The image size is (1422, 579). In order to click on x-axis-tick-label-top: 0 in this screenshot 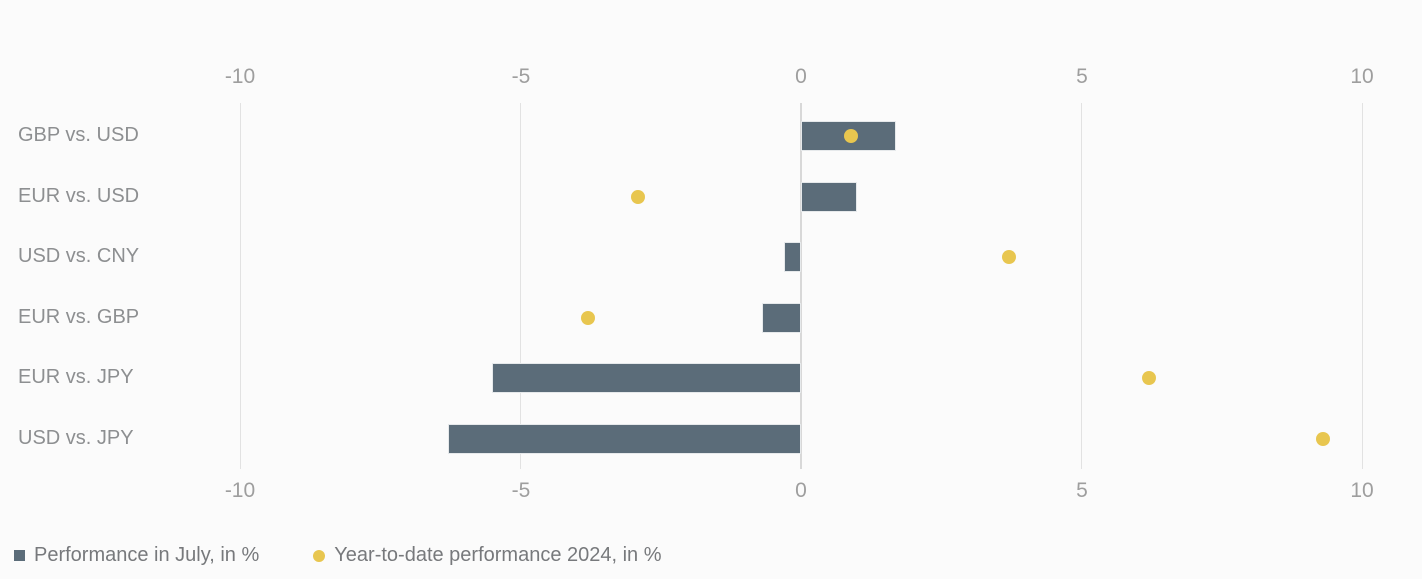, I will do `click(801, 76)`.